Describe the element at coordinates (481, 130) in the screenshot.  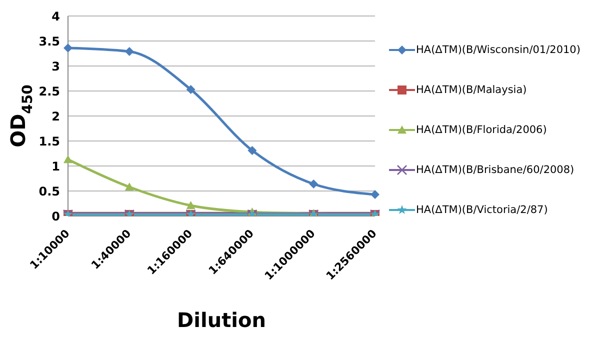
I see `legend-label: HA(ΔTM)(B/Florida/2006)` at that location.